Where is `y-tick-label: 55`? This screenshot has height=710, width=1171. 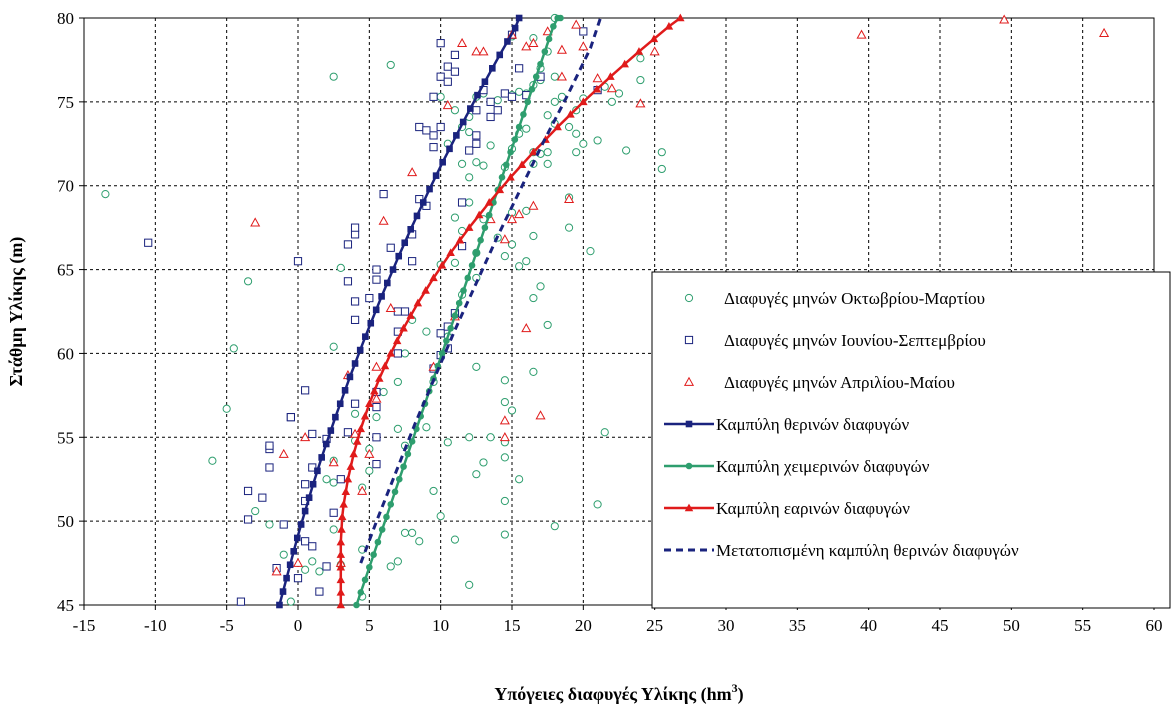
y-tick-label: 55 is located at coordinates (65, 437).